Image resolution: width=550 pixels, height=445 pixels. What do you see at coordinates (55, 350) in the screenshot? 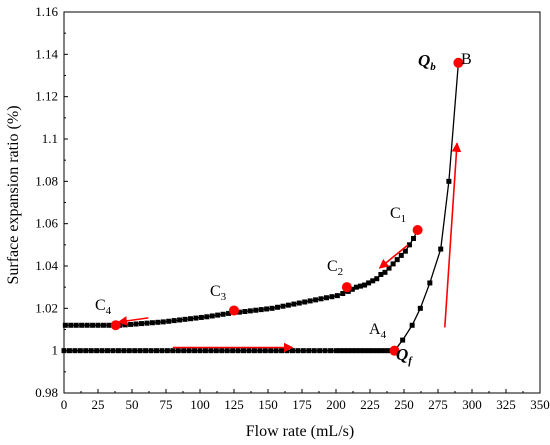
I see `y-tick-label: 1` at bounding box center [55, 350].